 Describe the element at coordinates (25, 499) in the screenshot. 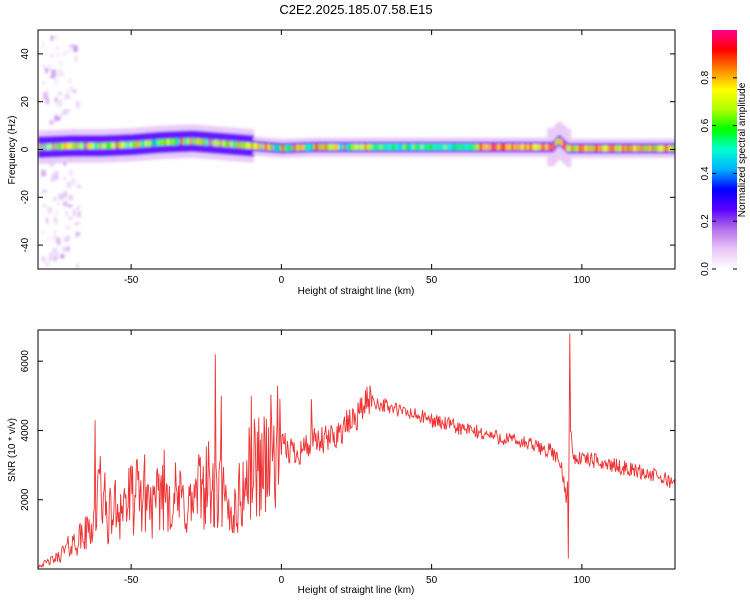

I see `y-tick-label: 2000` at that location.